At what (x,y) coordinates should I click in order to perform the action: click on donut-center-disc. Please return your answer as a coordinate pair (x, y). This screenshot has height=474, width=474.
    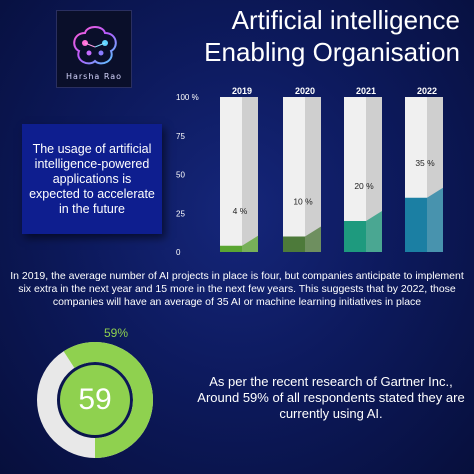
    Looking at the image, I should click on (95, 400).